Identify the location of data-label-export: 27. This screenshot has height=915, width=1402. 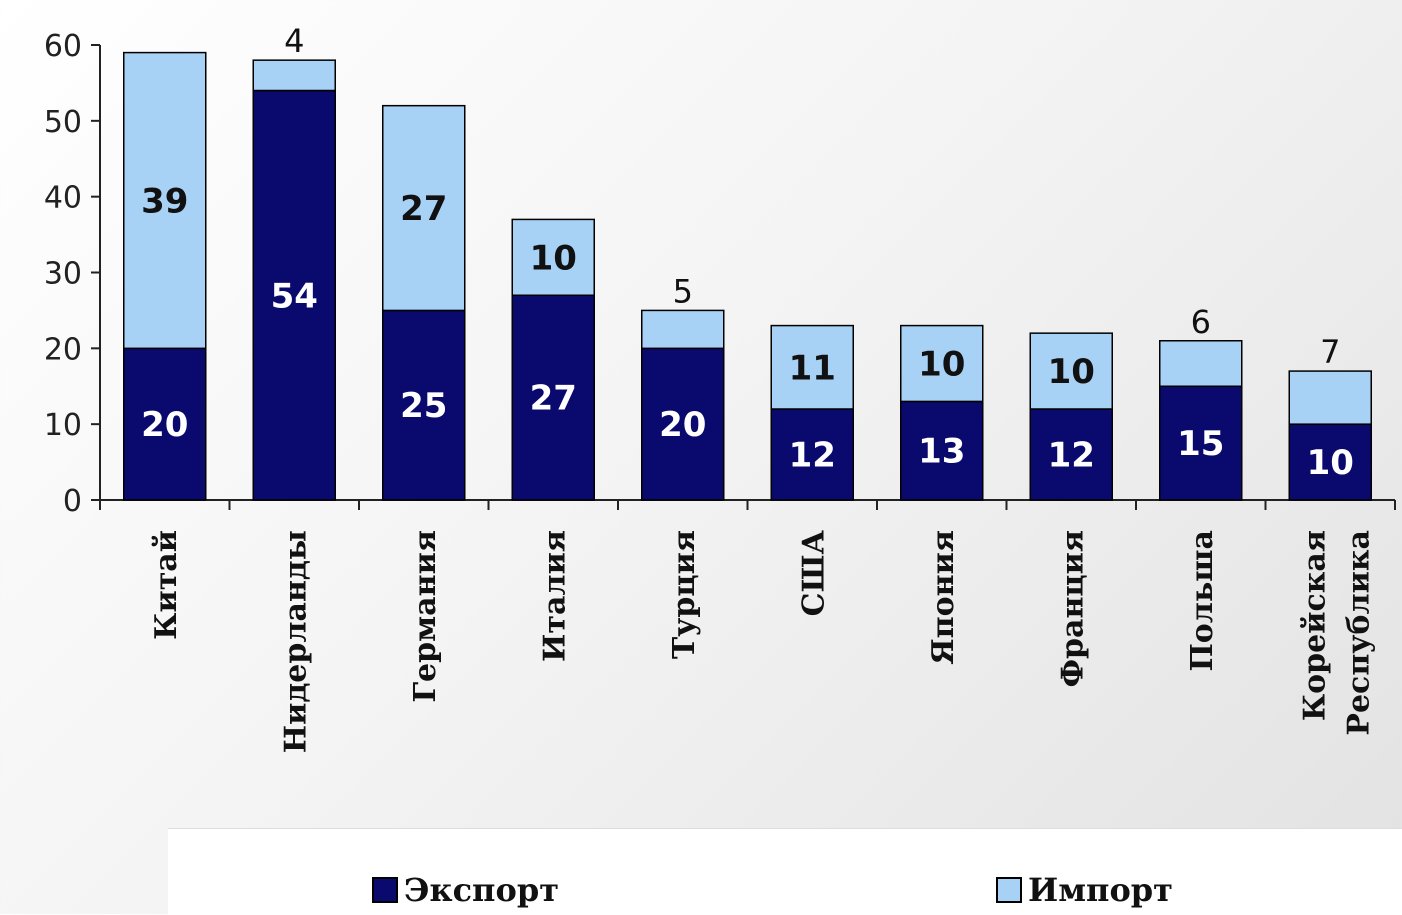
(553, 399).